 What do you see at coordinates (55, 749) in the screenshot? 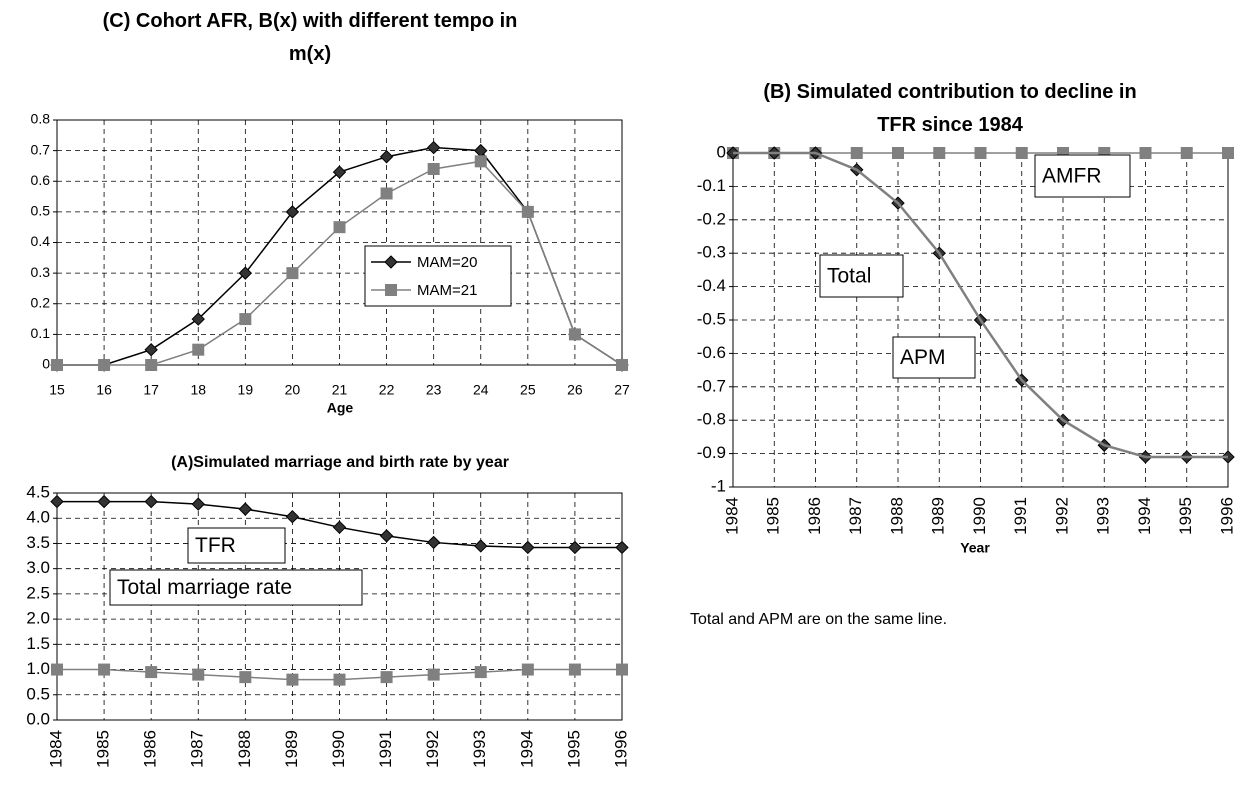
I see `x-tick-label: 1984` at bounding box center [55, 749].